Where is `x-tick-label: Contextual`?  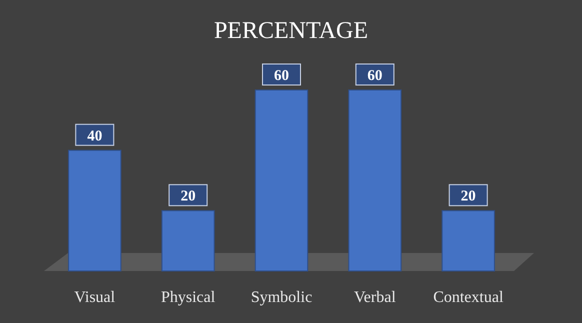 x-tick-label: Contextual is located at coordinates (468, 297).